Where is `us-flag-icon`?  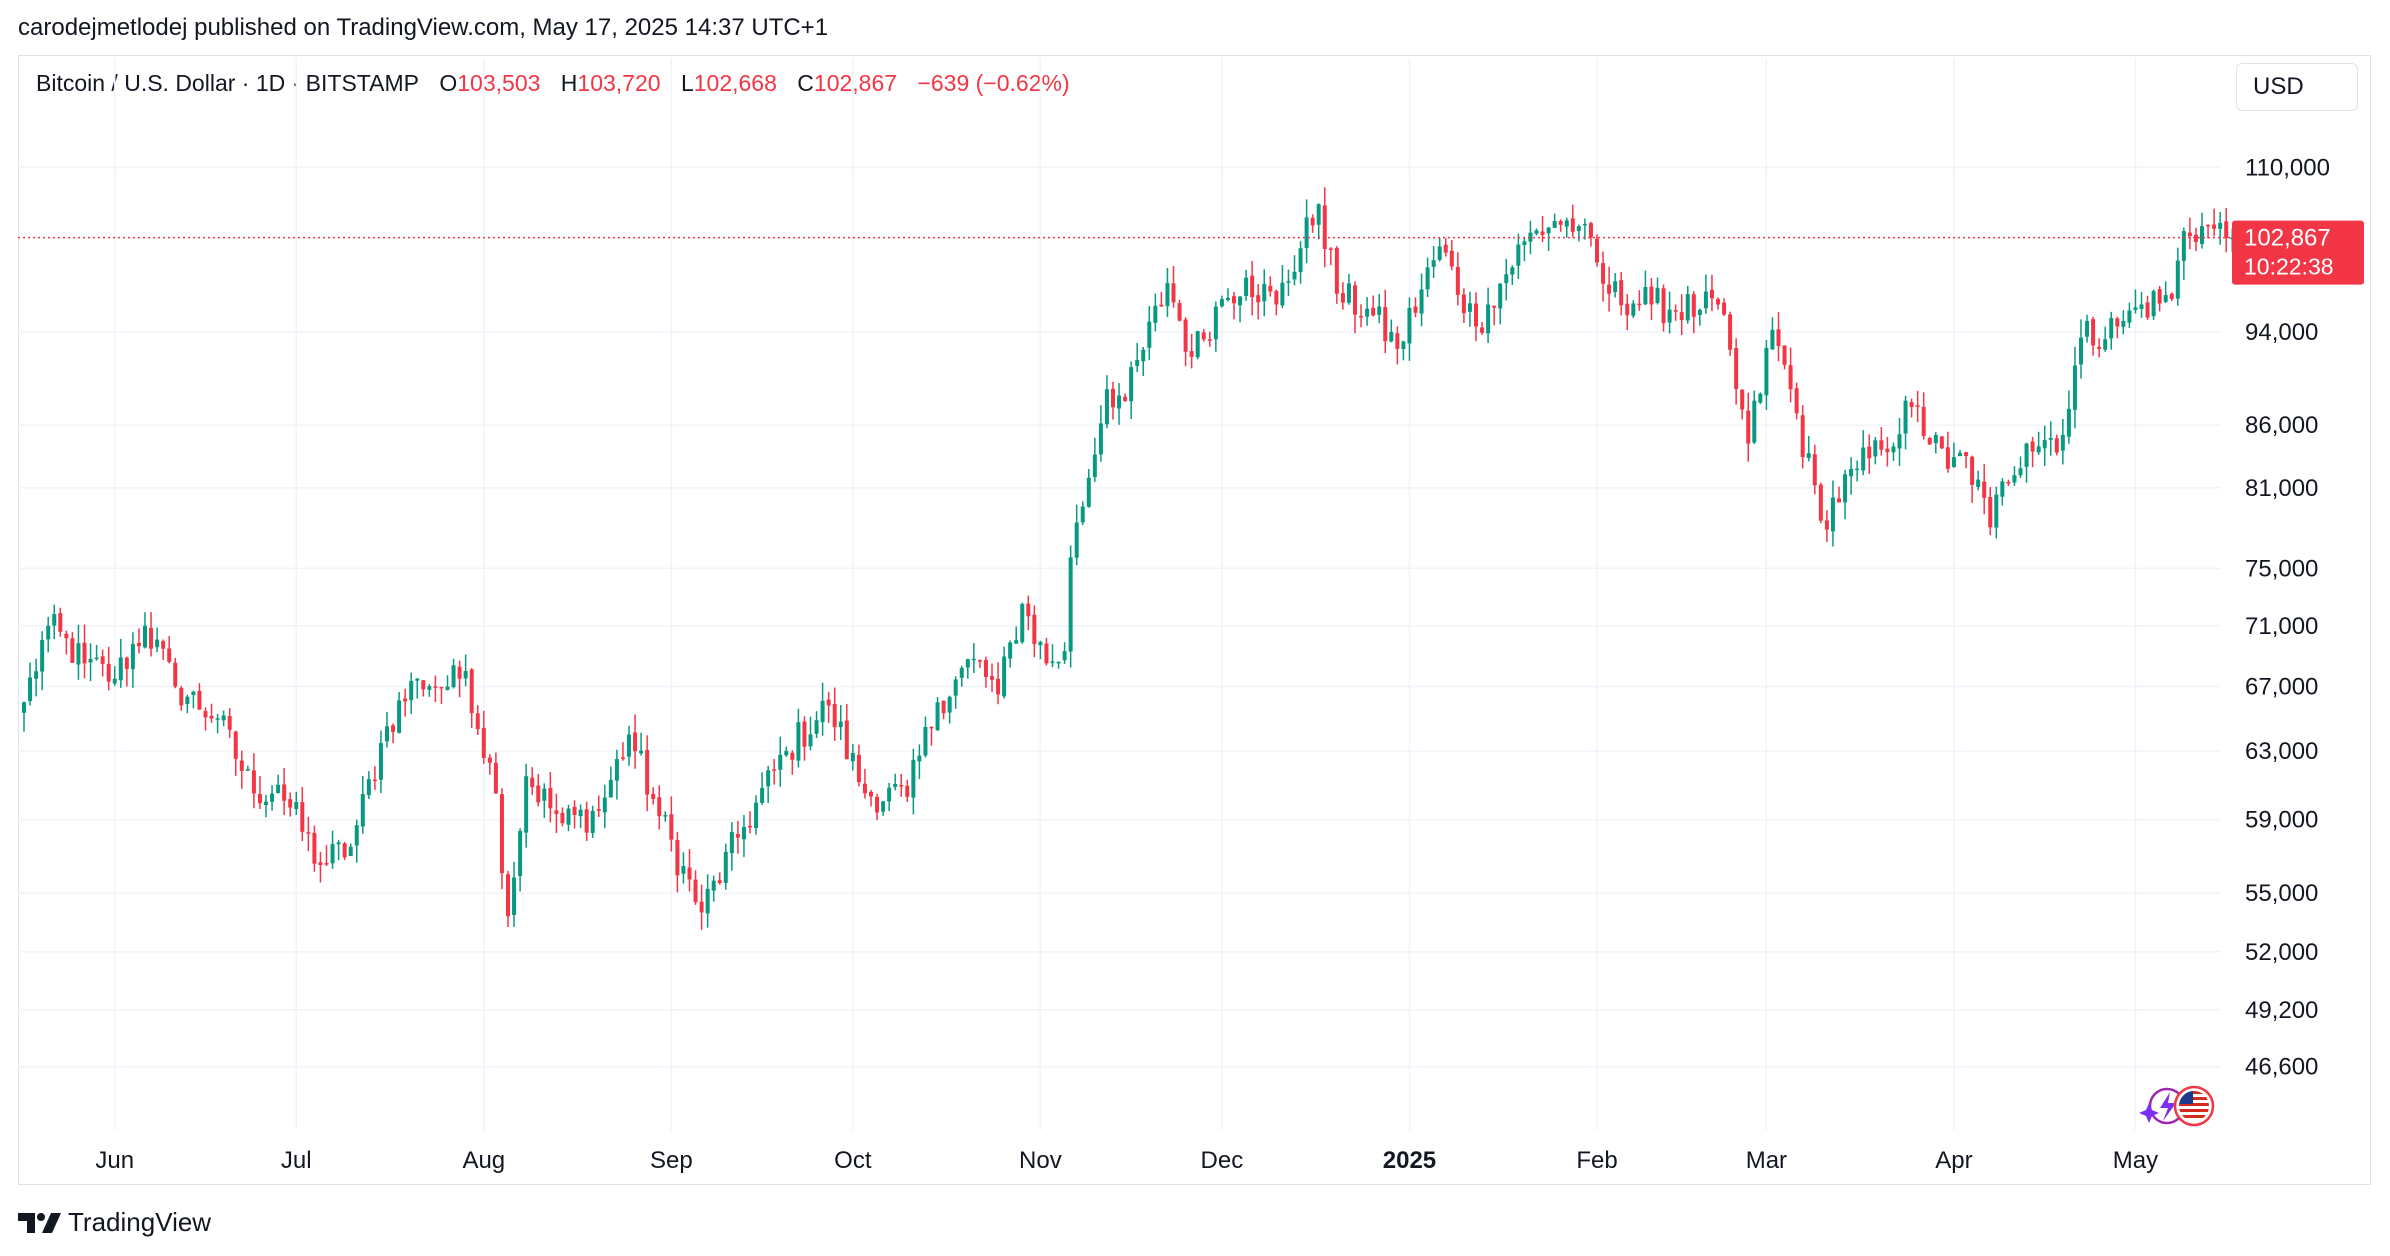 us-flag-icon is located at coordinates (2194, 1106).